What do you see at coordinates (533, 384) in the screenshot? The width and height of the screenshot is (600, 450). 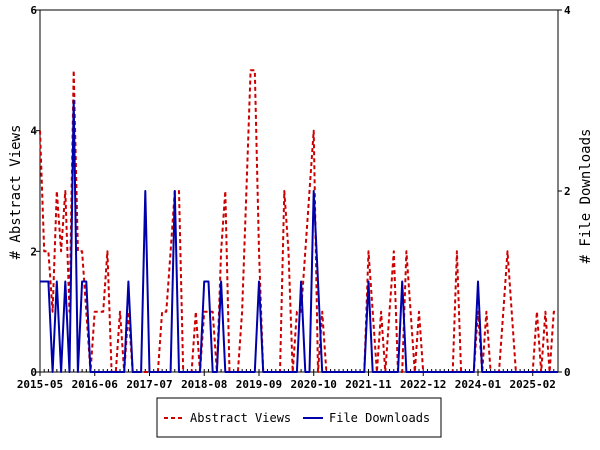 I see `x-tick-label: 2025-02` at bounding box center [533, 384].